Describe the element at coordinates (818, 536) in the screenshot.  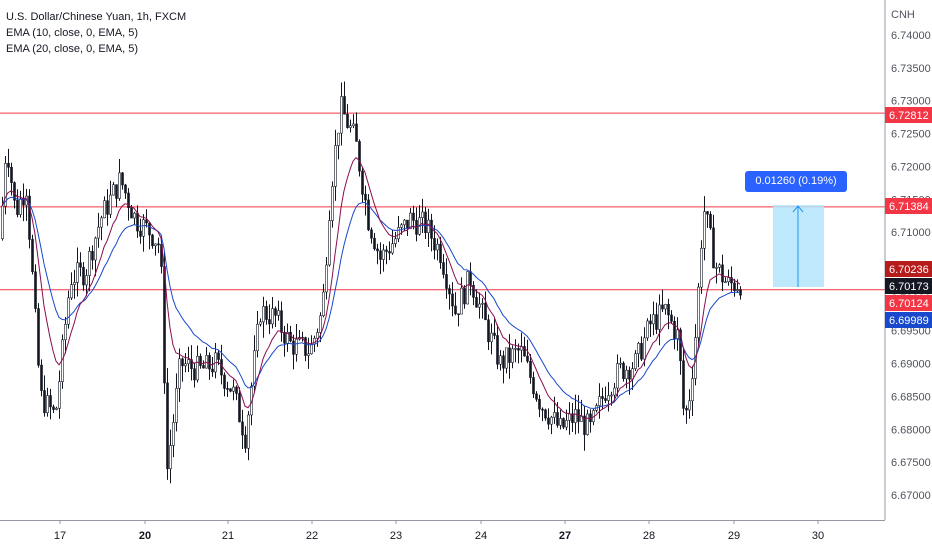
I see `time-tick-label: 30` at that location.